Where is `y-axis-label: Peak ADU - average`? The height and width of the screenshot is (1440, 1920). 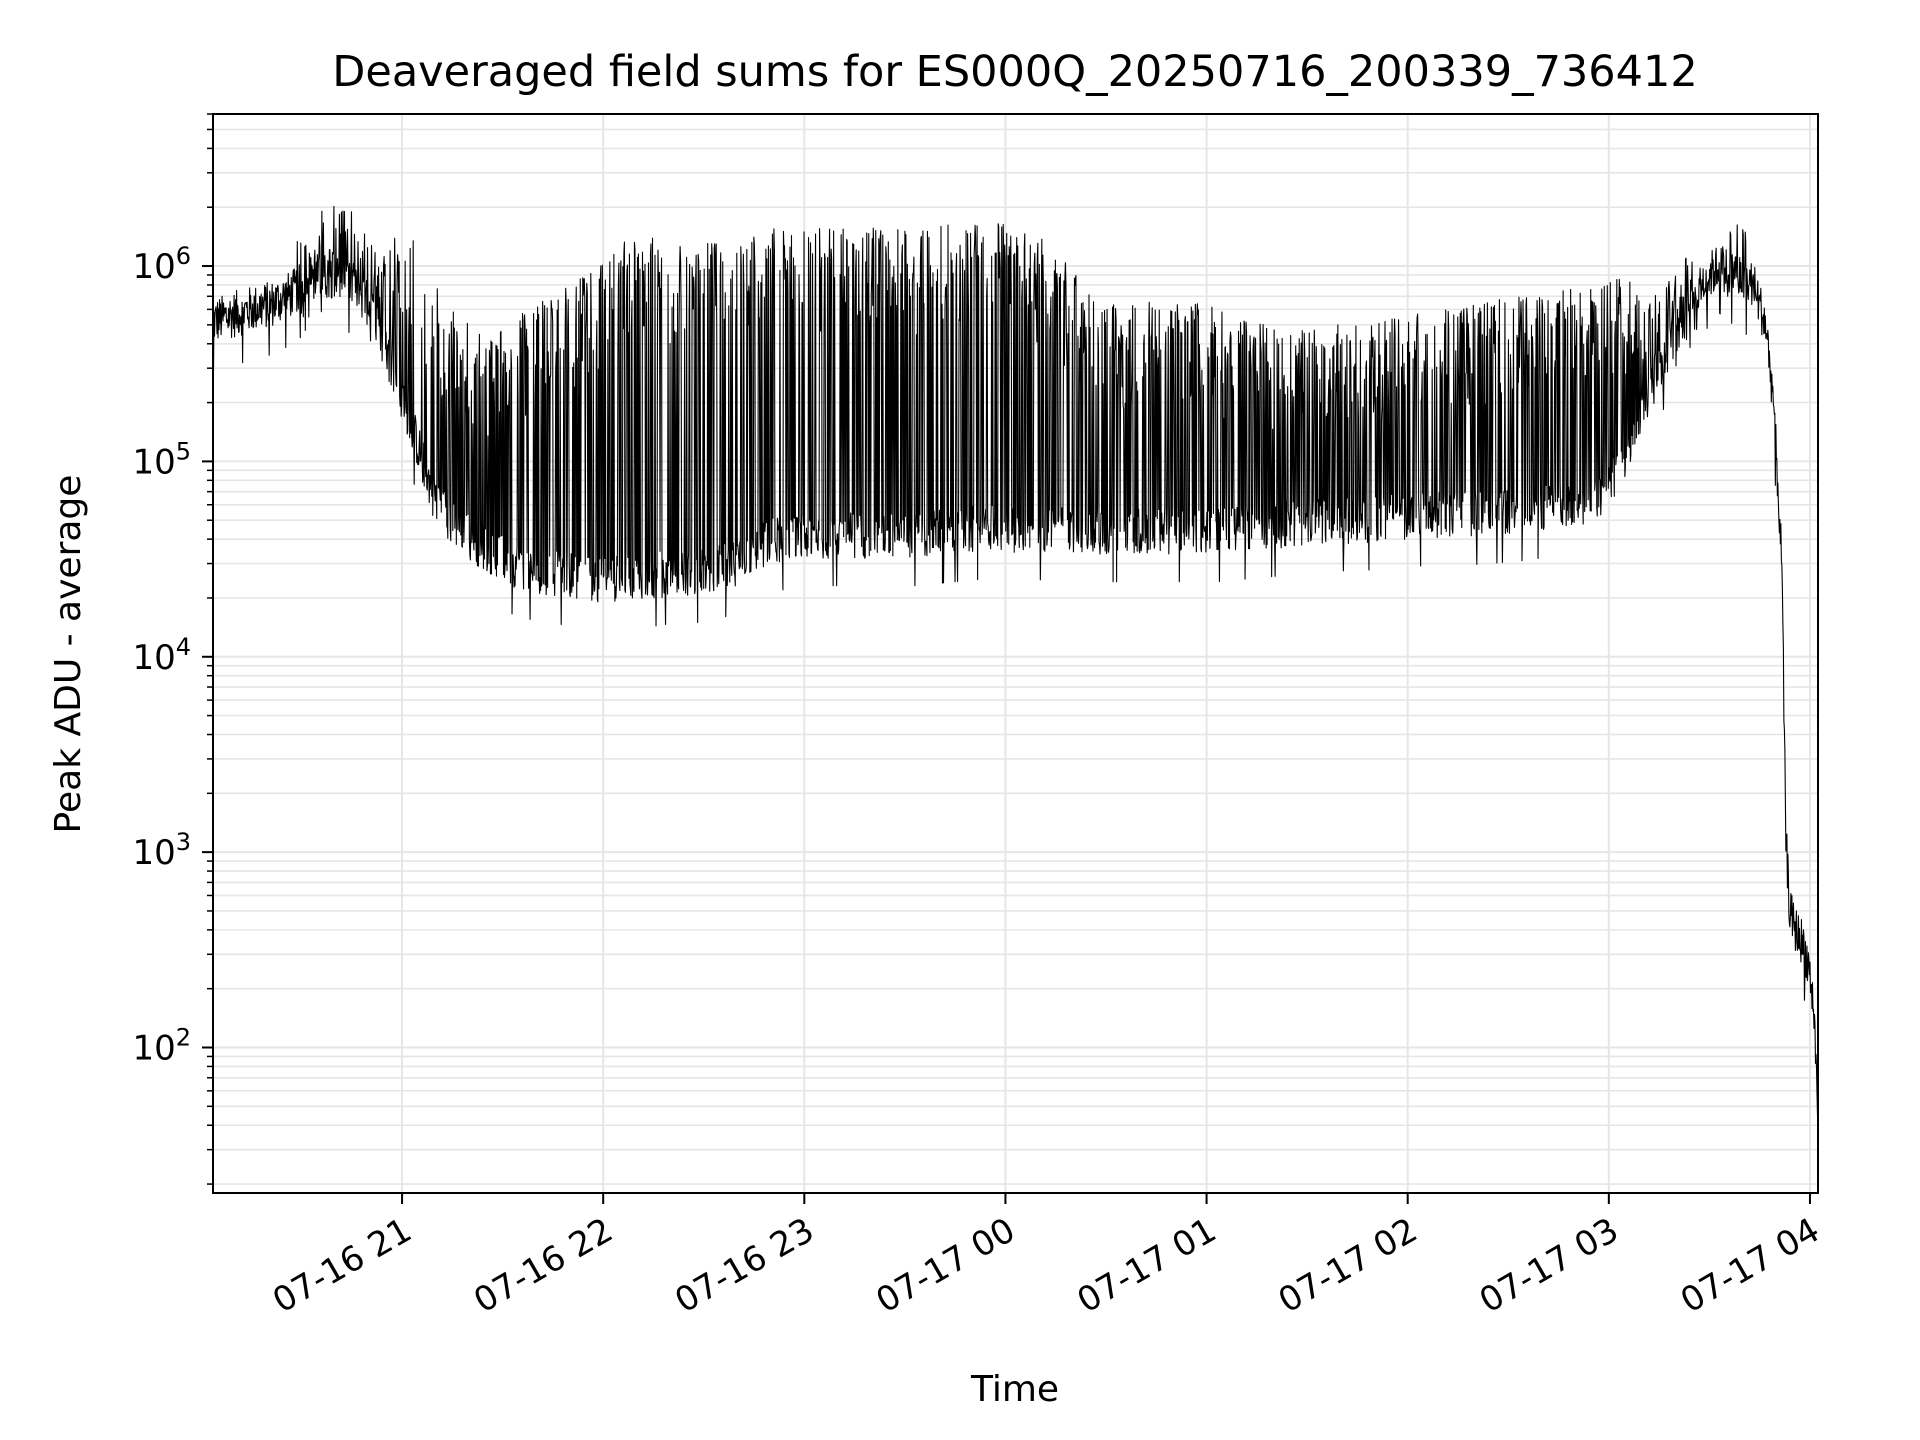
y-axis-label: Peak ADU - average is located at coordinates (68, 654).